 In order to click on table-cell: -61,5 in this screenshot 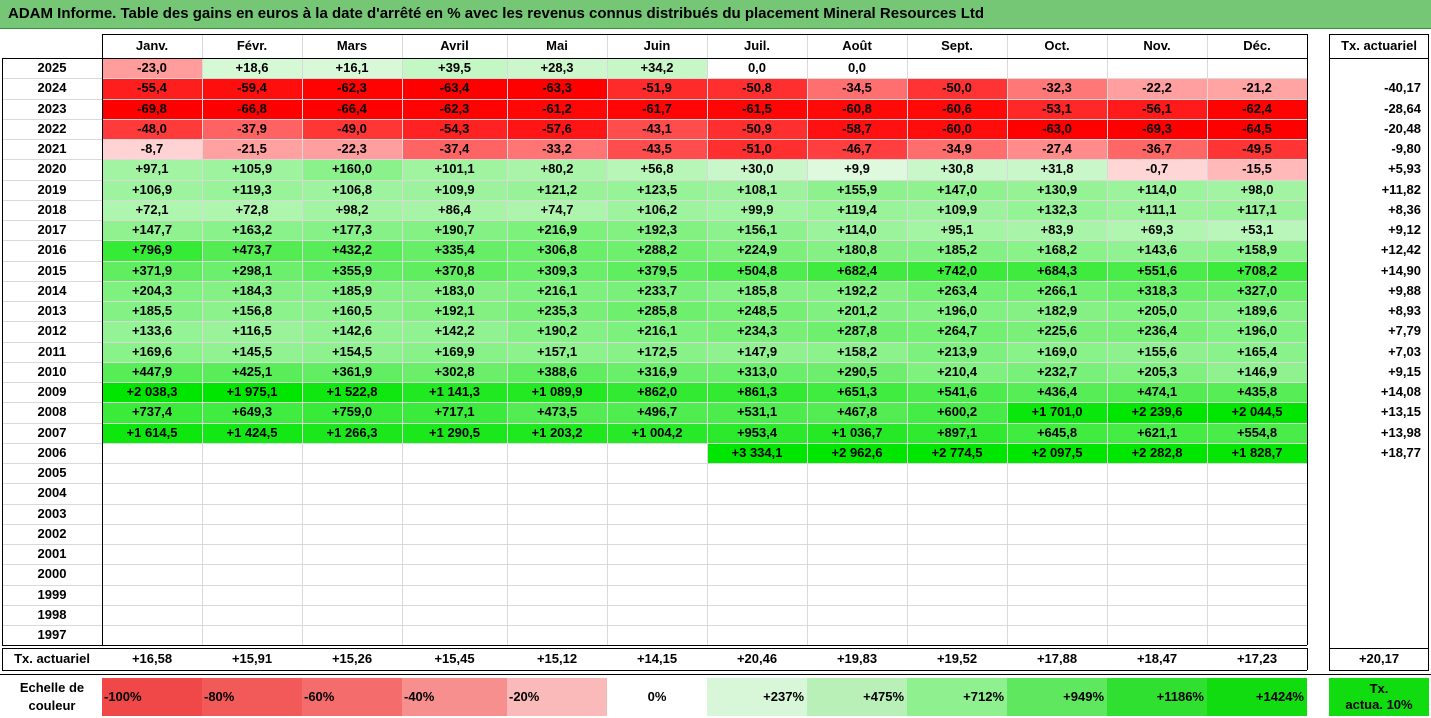, I will do `click(757, 108)`.